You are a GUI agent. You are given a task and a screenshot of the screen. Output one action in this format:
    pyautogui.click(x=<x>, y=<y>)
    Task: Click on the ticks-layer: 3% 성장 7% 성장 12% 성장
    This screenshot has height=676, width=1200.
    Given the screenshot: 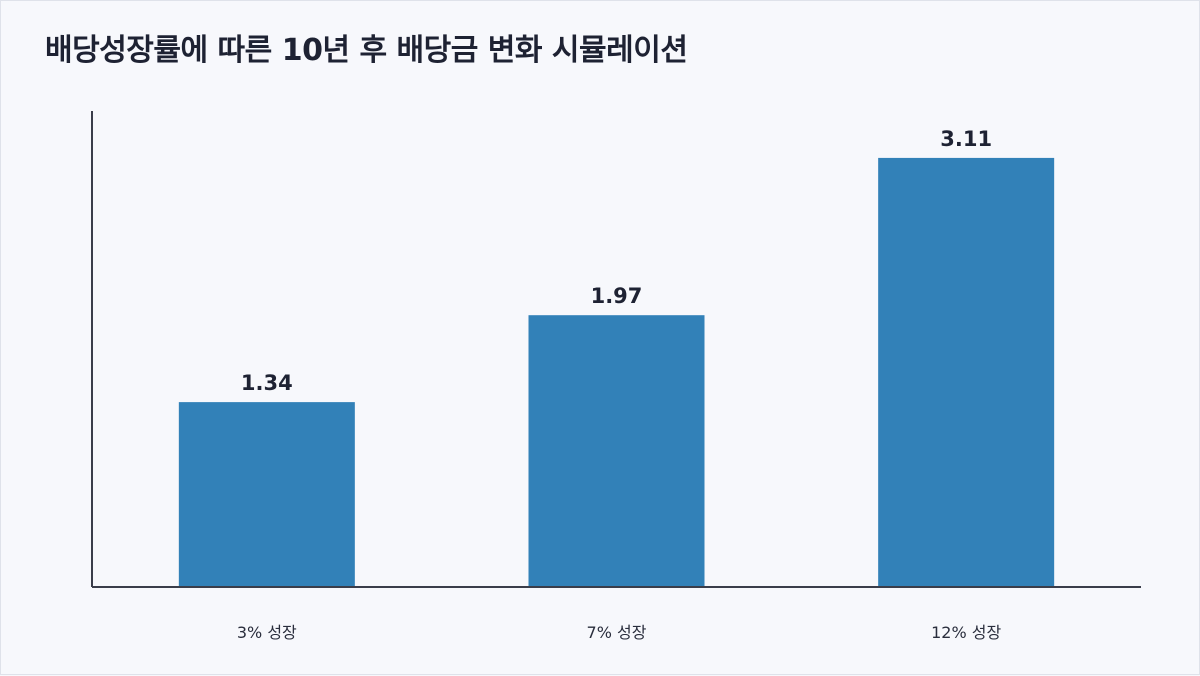 What is the action you would take?
    pyautogui.click(x=619, y=632)
    